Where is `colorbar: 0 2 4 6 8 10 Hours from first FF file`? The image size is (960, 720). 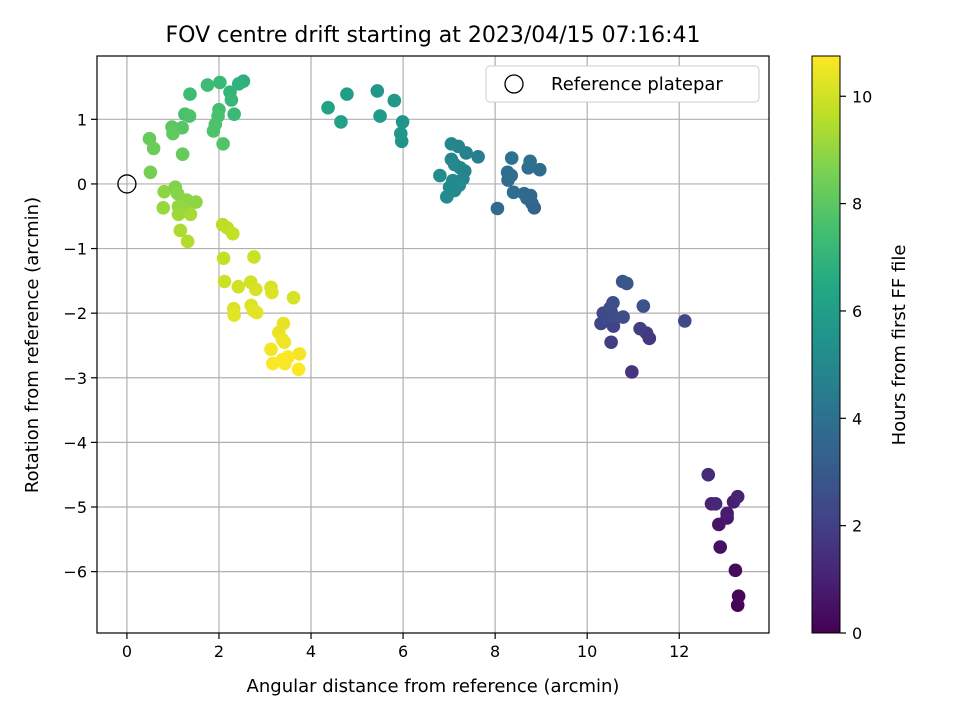
colorbar: 0 2 4 6 8 10 Hours from first FF file is located at coordinates (860, 349).